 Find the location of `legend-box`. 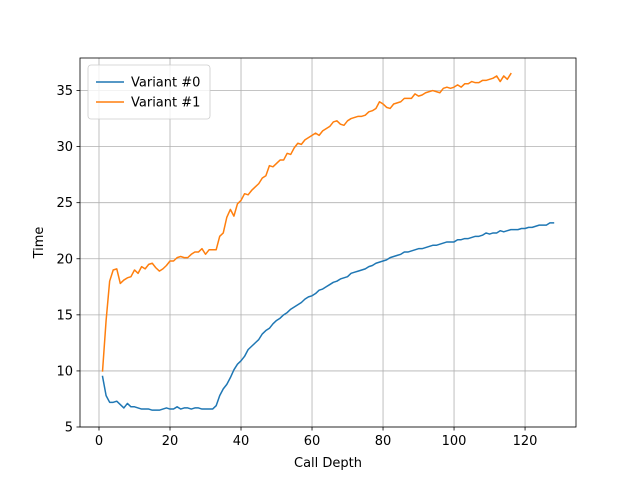

legend-box is located at coordinates (149, 92).